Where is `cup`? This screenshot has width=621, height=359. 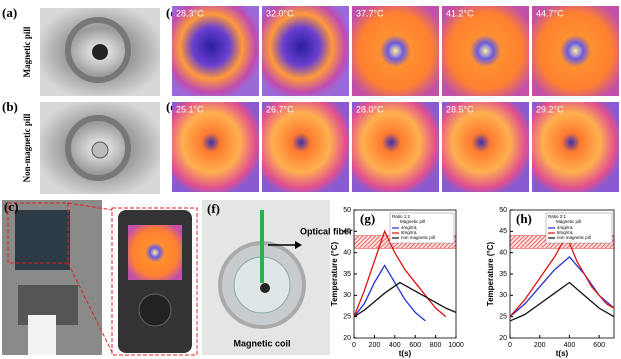
cup is located at coordinates (42, 335).